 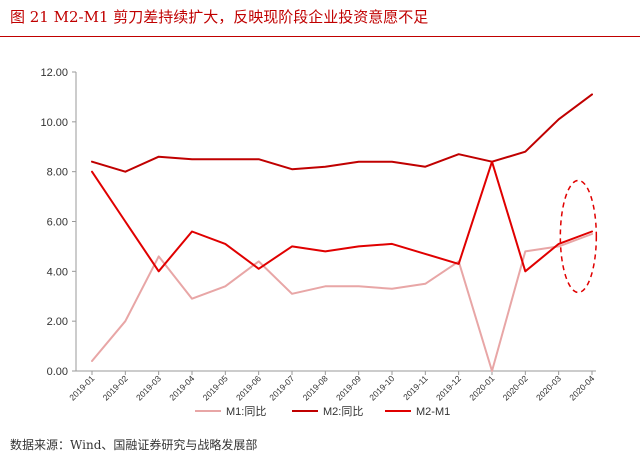 I want to click on x-tick-label: 2019-11, so click(x=415, y=387).